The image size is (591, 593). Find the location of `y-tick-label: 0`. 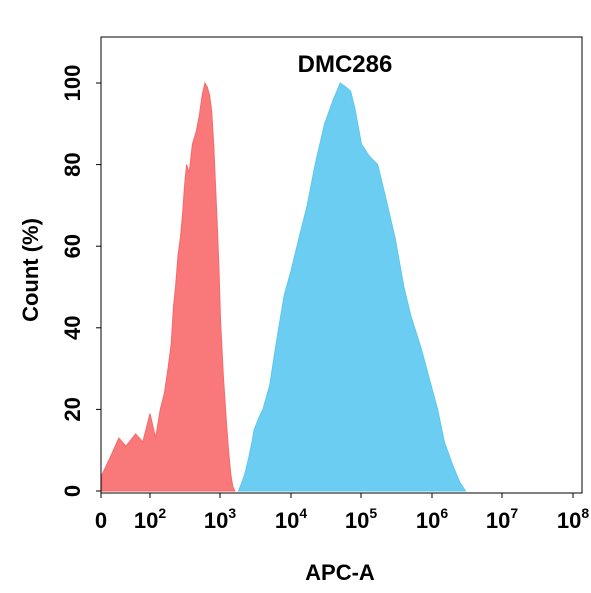

y-tick-label: 0 is located at coordinates (72, 491).